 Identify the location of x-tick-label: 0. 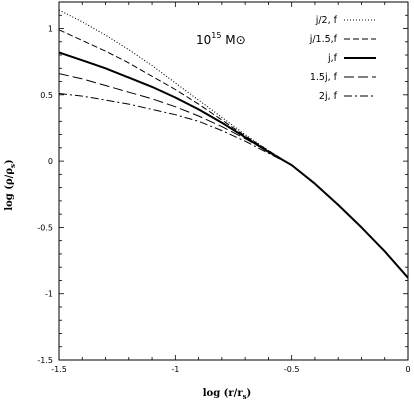
(407, 369).